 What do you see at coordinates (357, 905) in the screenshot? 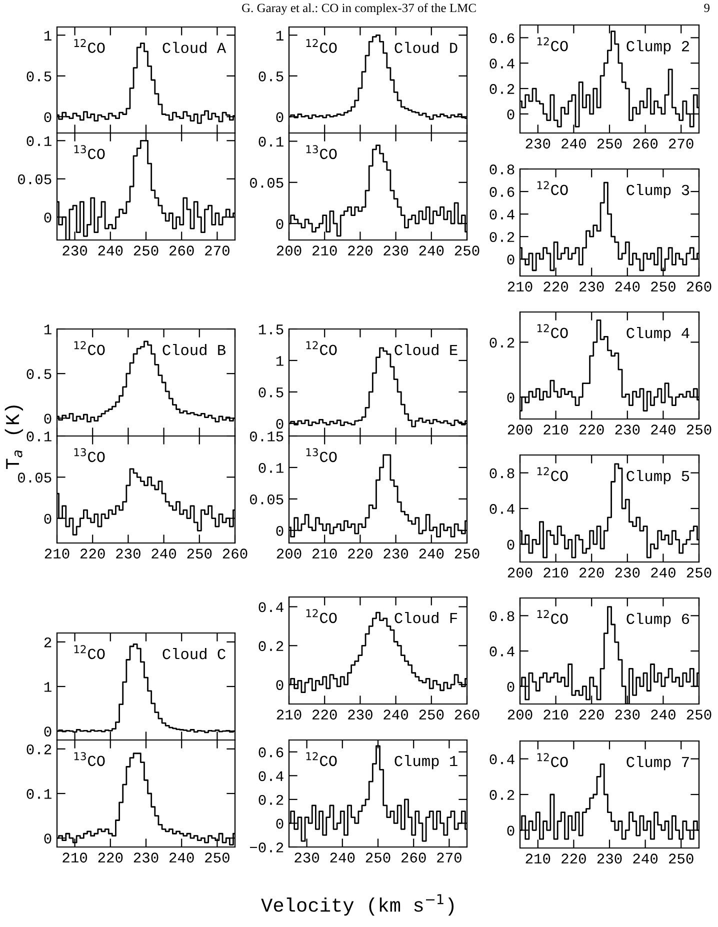
I see `x-axis-title: Velocity (km s$^{−1}$)` at bounding box center [357, 905].